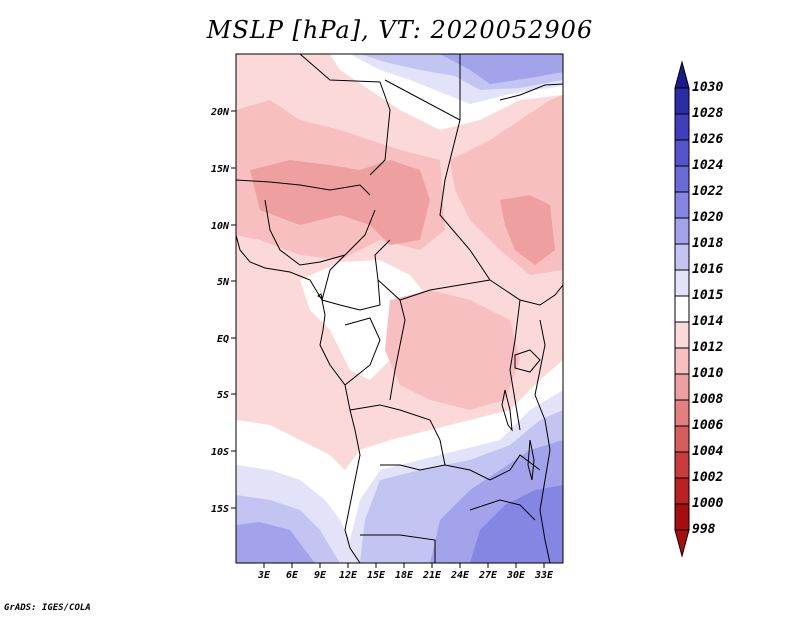 The image size is (800, 618). Describe the element at coordinates (404, 575) in the screenshot. I see `lon-label-18e: 18E` at that location.